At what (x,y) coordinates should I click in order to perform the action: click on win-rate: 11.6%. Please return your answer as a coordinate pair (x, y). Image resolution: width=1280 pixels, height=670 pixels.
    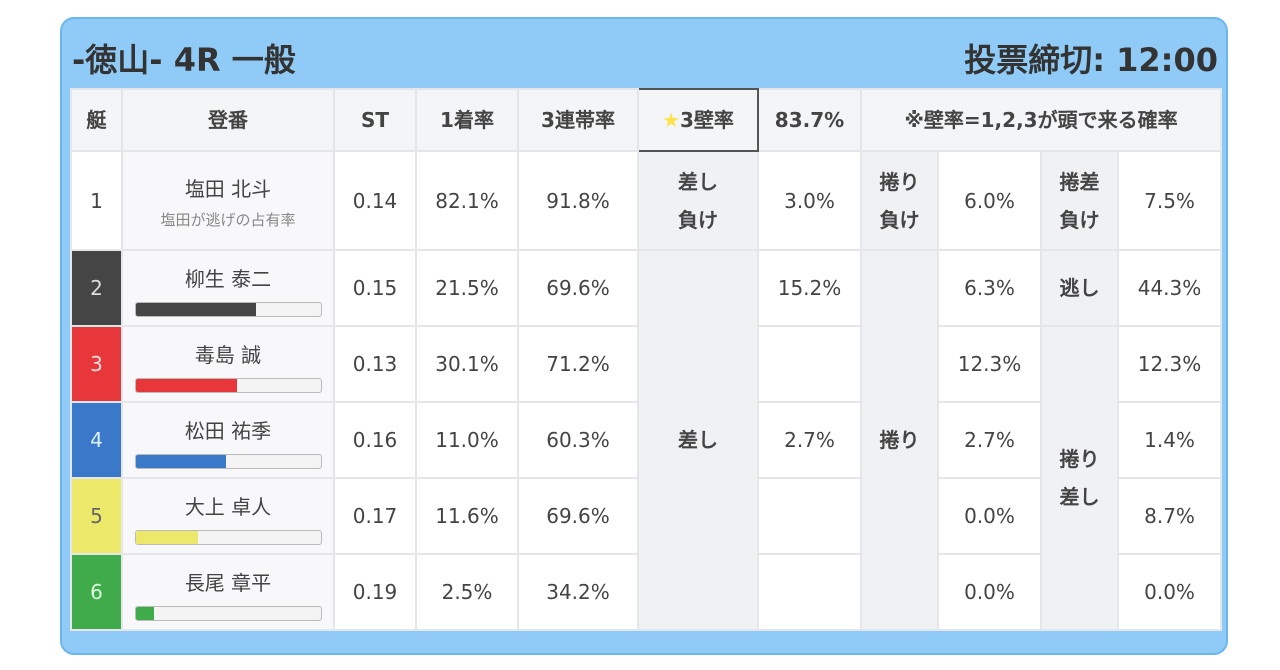
    Looking at the image, I should click on (467, 516).